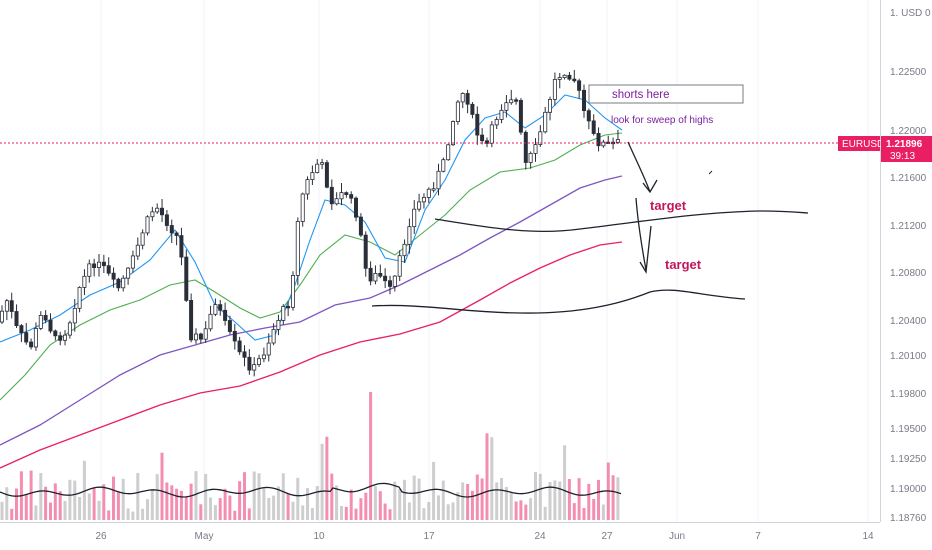  Describe the element at coordinates (861, 143) in the screenshot. I see `symbol-tag: EURUSD` at that location.